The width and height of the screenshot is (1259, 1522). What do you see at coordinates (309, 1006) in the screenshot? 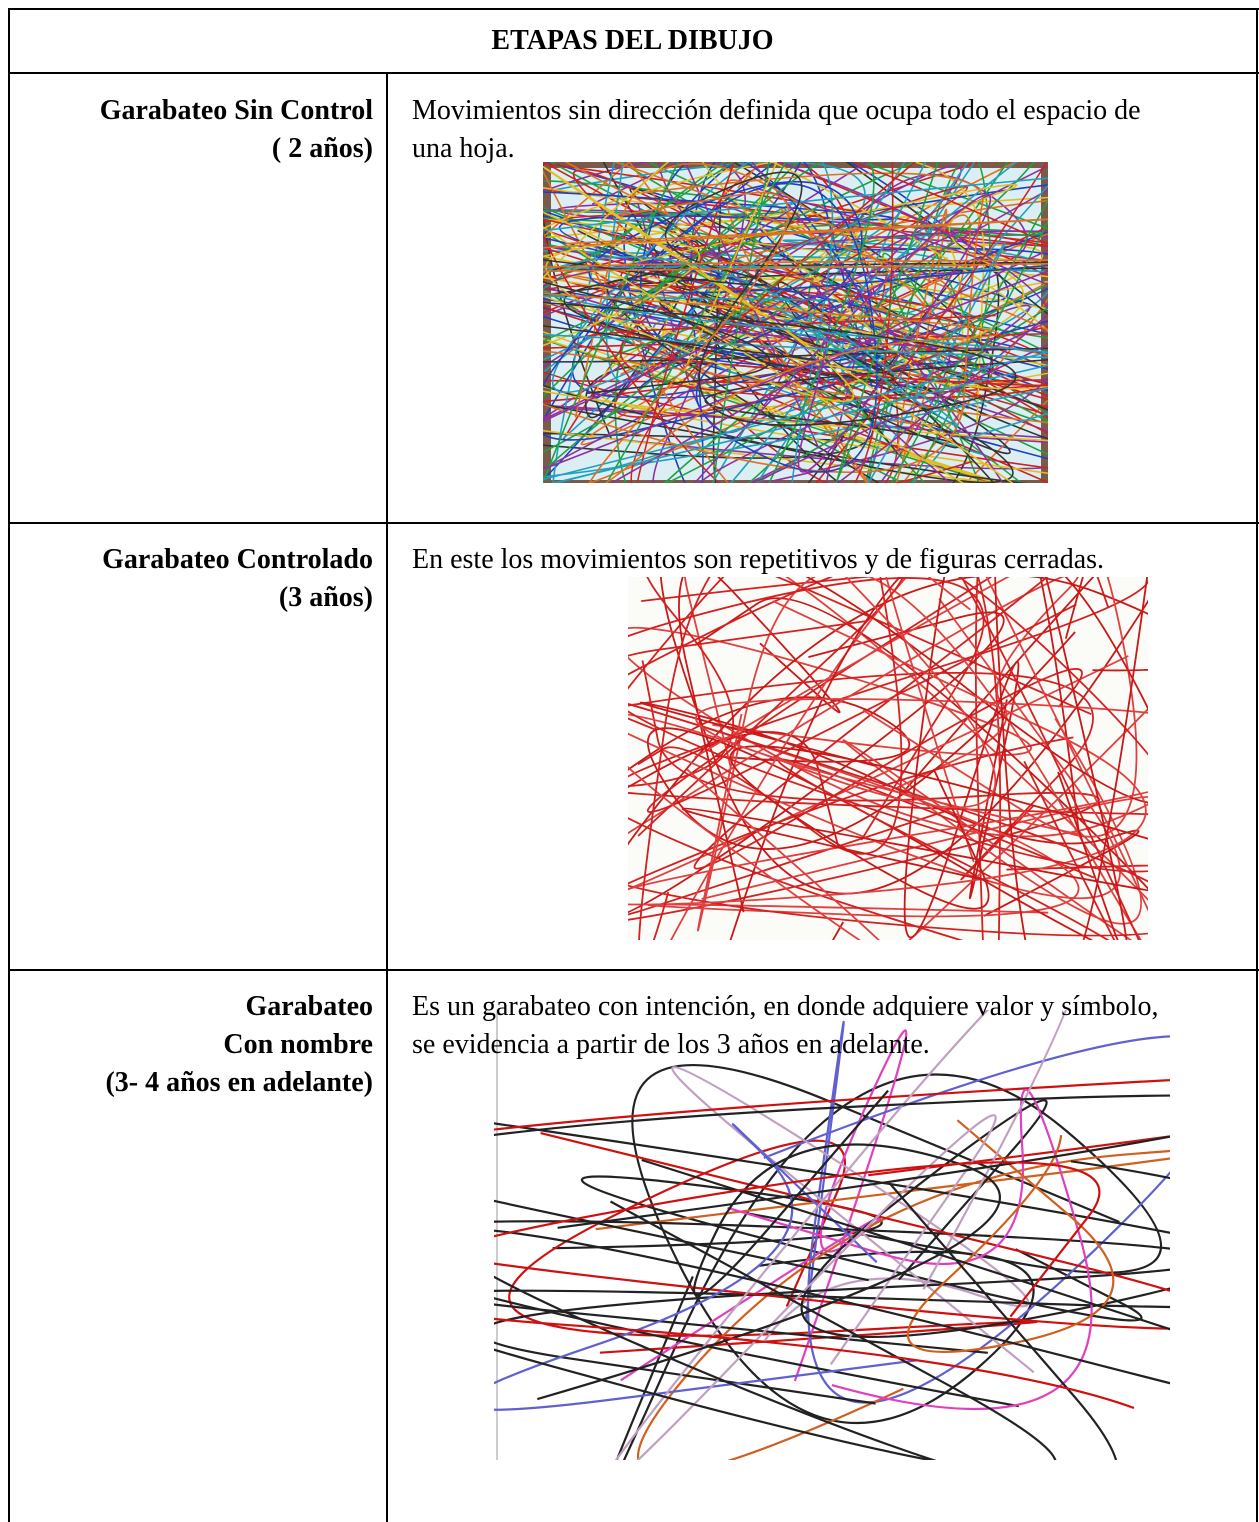
I see `stage-label: Garabateo` at bounding box center [309, 1006].